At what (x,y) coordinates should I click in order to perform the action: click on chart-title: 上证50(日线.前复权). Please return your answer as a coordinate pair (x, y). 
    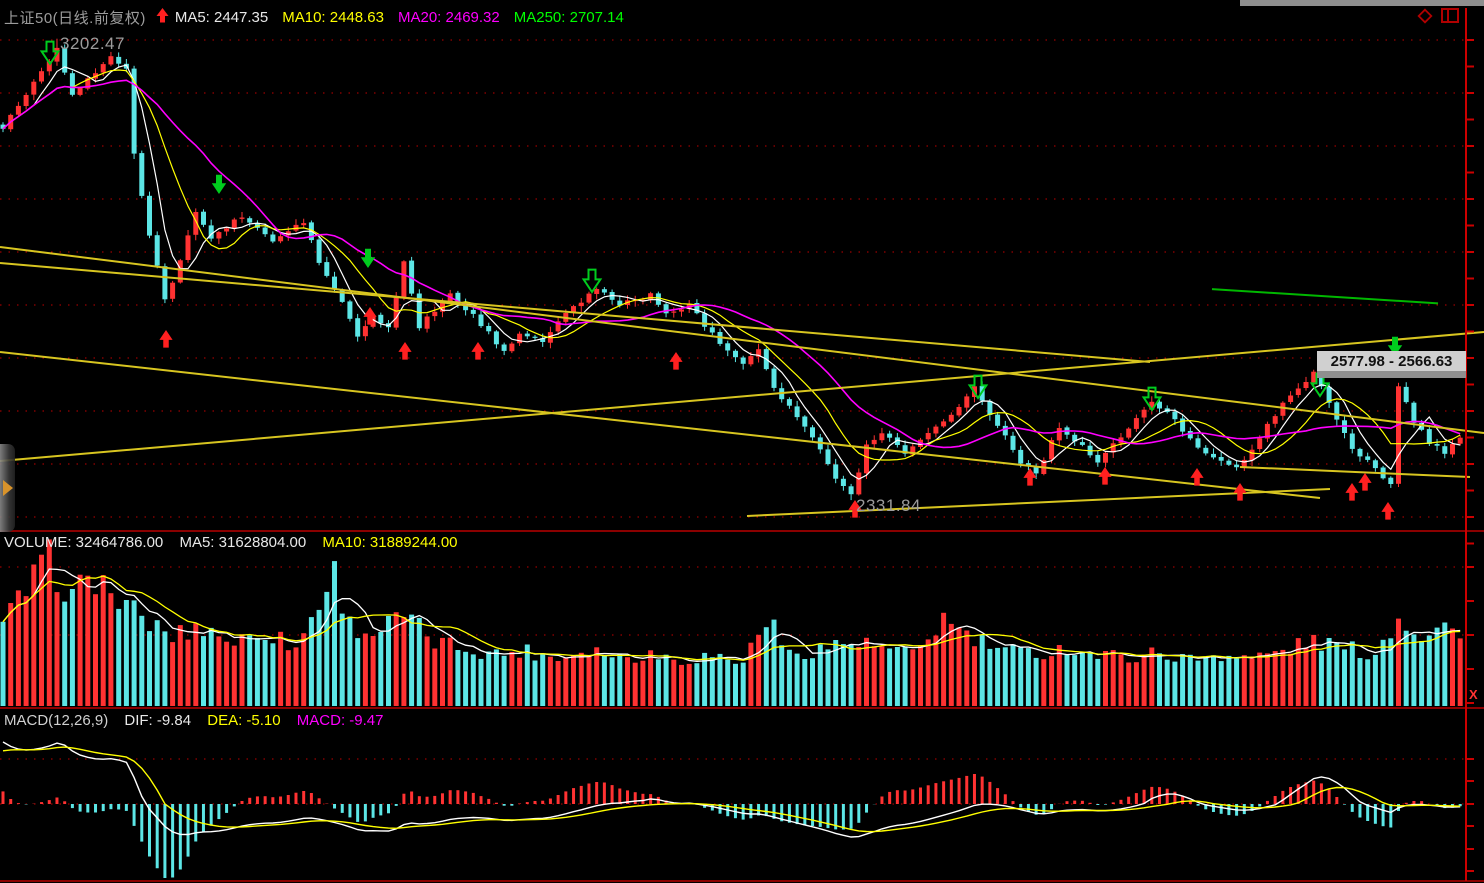
    Looking at the image, I should click on (75, 18).